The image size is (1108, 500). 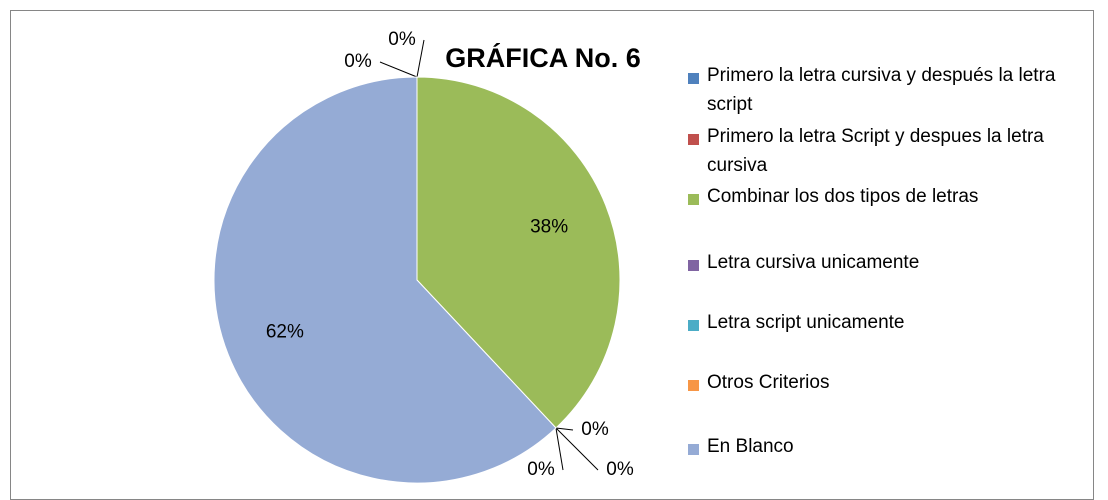 I want to click on legend-label: Letra cursiva unicamente, so click(x=813, y=262).